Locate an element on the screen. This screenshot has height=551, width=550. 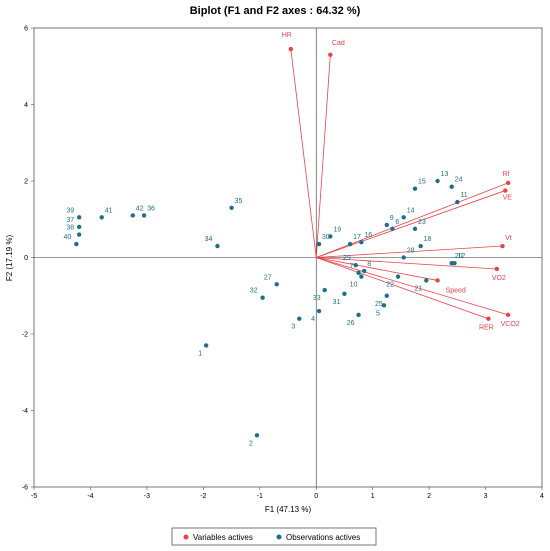
variable-arrow-rf is located at coordinates (412, 220).